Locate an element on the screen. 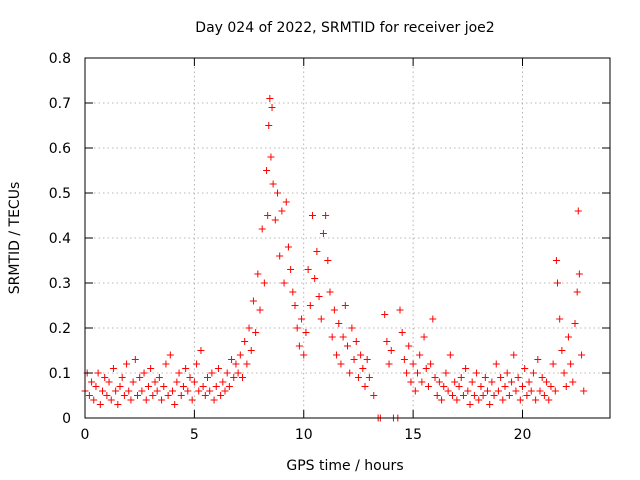 The image size is (640, 480). y-tick-label: 0.1 is located at coordinates (60, 374).